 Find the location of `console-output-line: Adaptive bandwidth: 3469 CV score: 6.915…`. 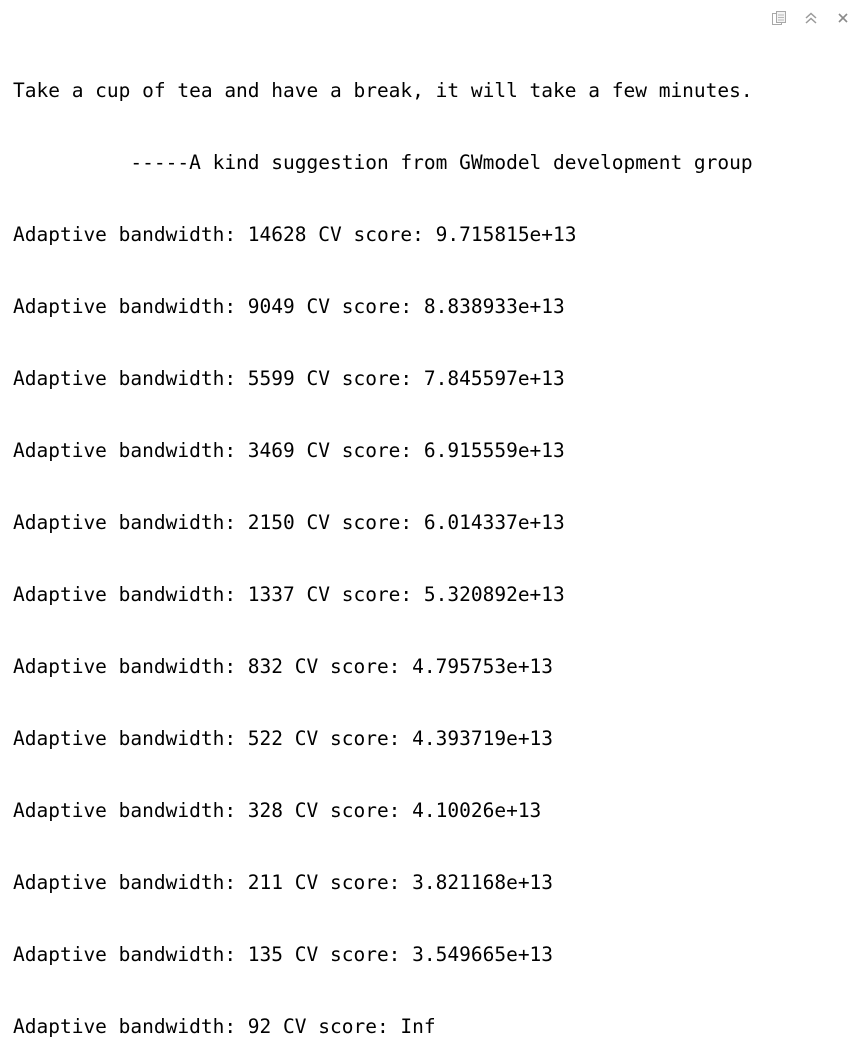

console-output-line: Adaptive bandwidth: 3469 CV score: 6.915… is located at coordinates (289, 450).